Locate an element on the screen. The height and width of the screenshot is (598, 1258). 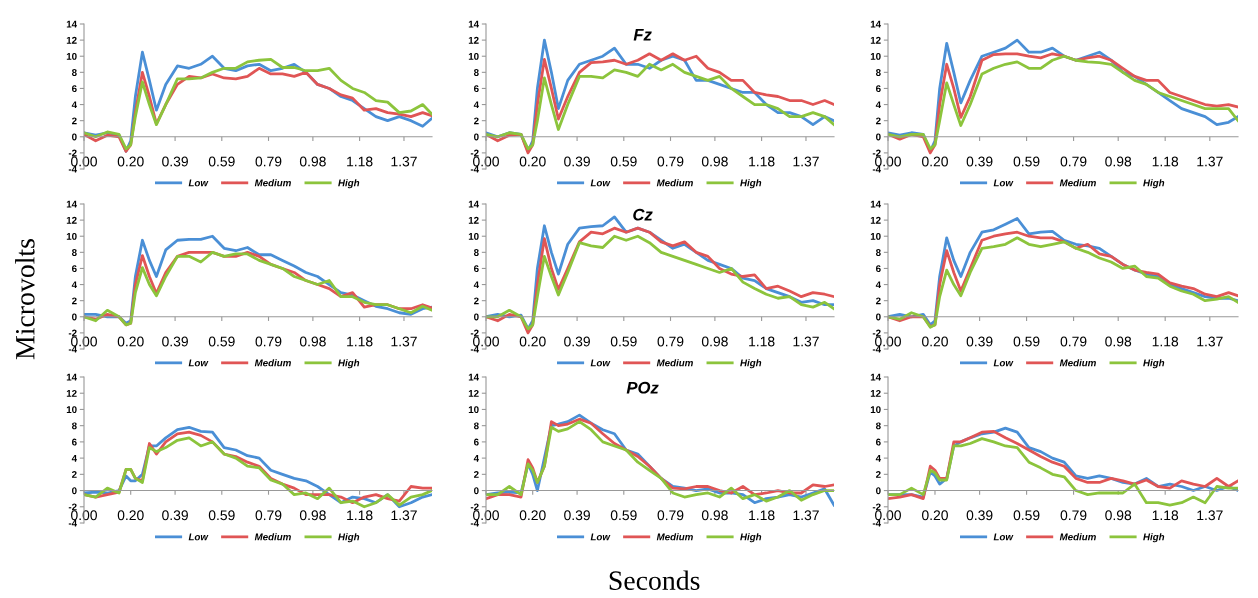
chart-title: Cz is located at coordinates (643, 214).